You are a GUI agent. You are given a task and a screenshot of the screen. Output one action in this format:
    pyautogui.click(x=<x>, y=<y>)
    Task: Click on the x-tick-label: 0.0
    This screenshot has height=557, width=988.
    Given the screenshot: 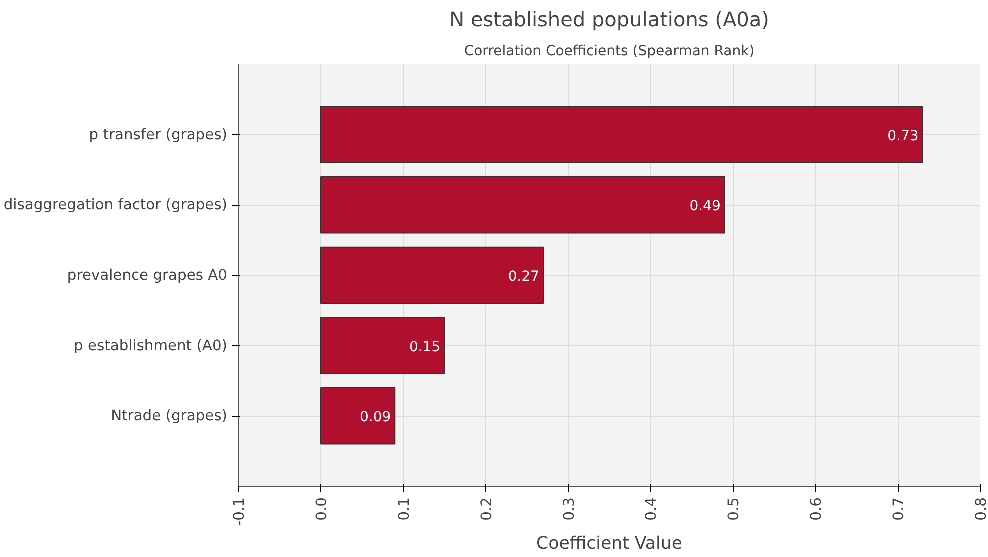 What is the action you would take?
    pyautogui.click(x=321, y=509)
    